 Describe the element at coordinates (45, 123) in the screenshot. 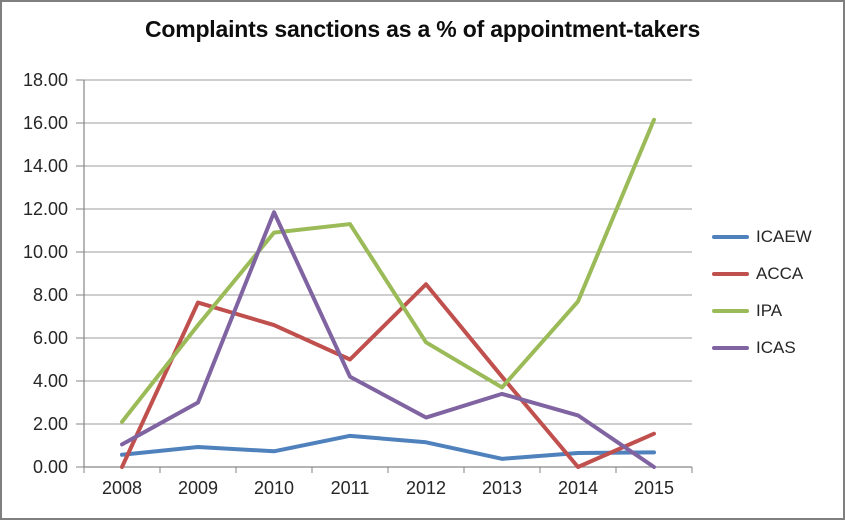

I see `y-tick-label: 16.00` at that location.